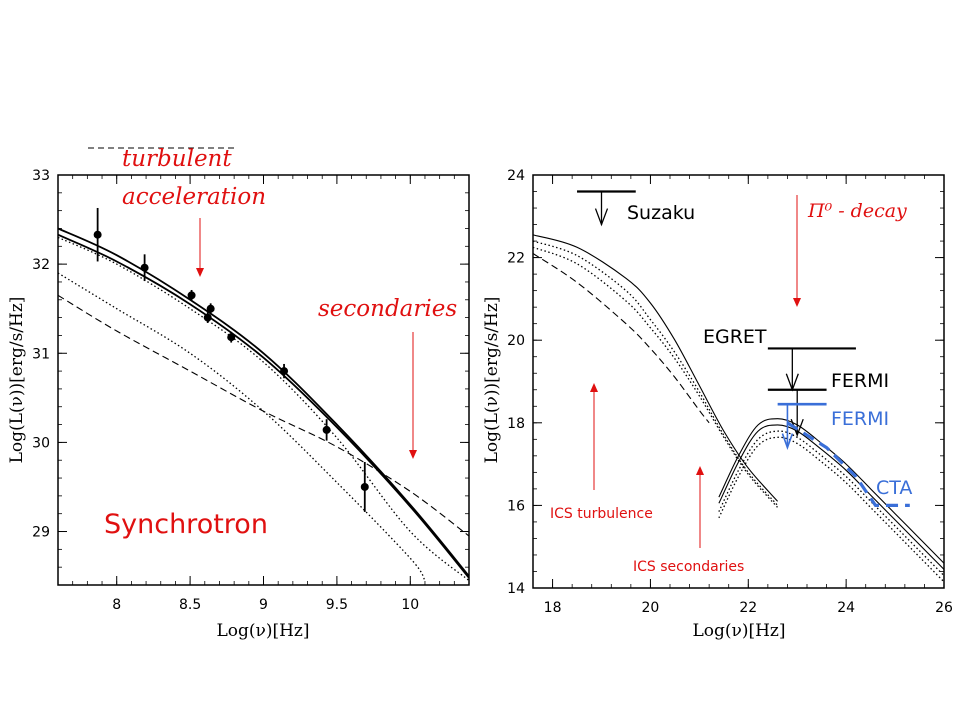  Describe the element at coordinates (661, 213) in the screenshot. I see `suzaku-label: Suzaku` at that location.